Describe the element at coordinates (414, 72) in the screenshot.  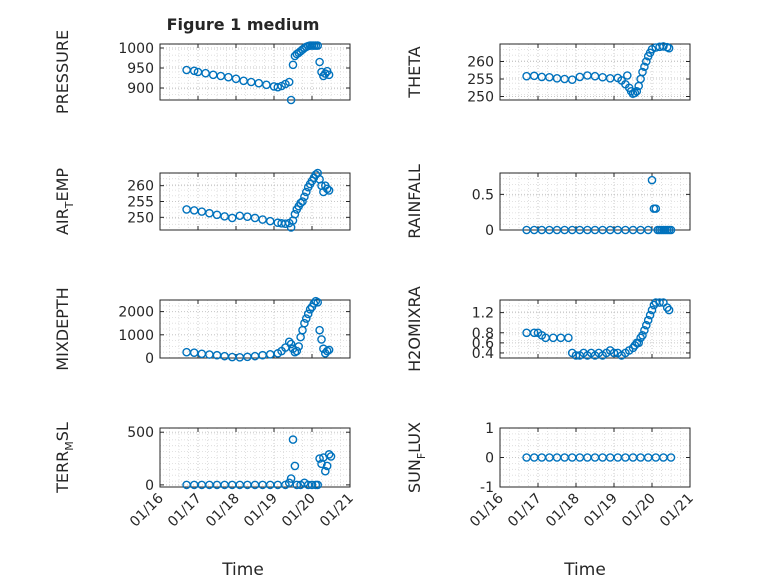
I see `y-axis-label: THETA` at that location.